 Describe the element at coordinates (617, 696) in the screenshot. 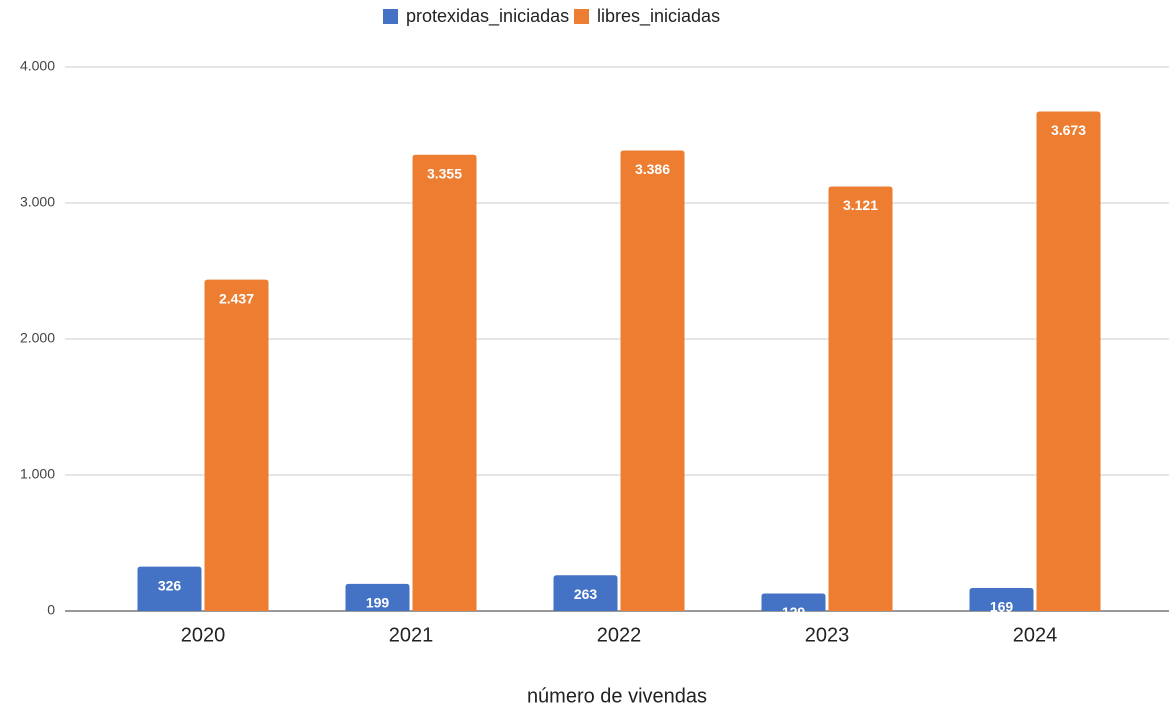

I see `x-axis-label: número de vivendas` at that location.